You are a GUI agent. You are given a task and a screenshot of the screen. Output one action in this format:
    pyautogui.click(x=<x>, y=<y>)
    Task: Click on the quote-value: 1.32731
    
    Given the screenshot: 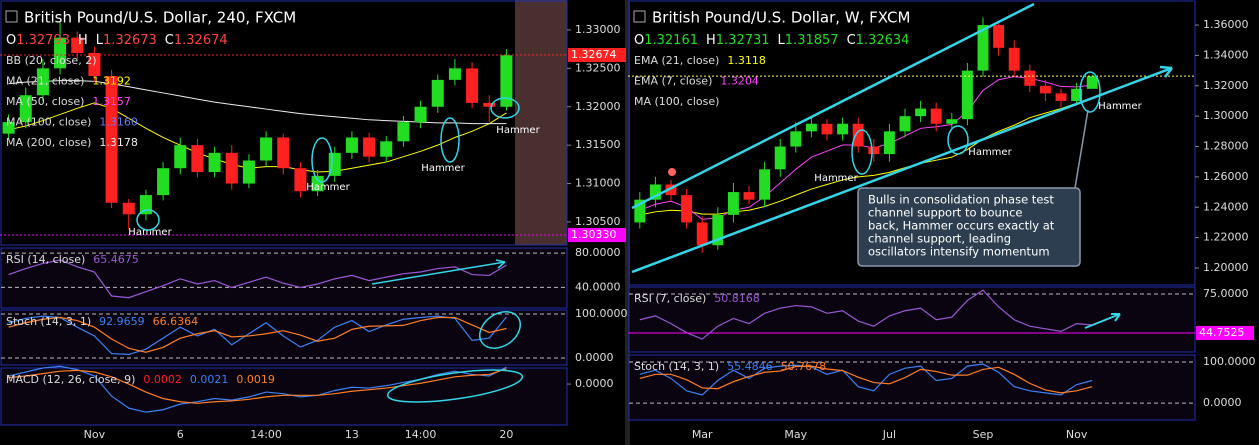 What is the action you would take?
    pyautogui.click(x=743, y=40)
    